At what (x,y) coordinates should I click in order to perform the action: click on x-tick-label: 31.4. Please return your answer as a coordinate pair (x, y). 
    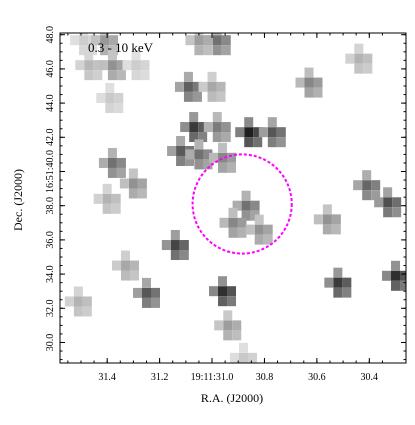
    Looking at the image, I should click on (107, 377).